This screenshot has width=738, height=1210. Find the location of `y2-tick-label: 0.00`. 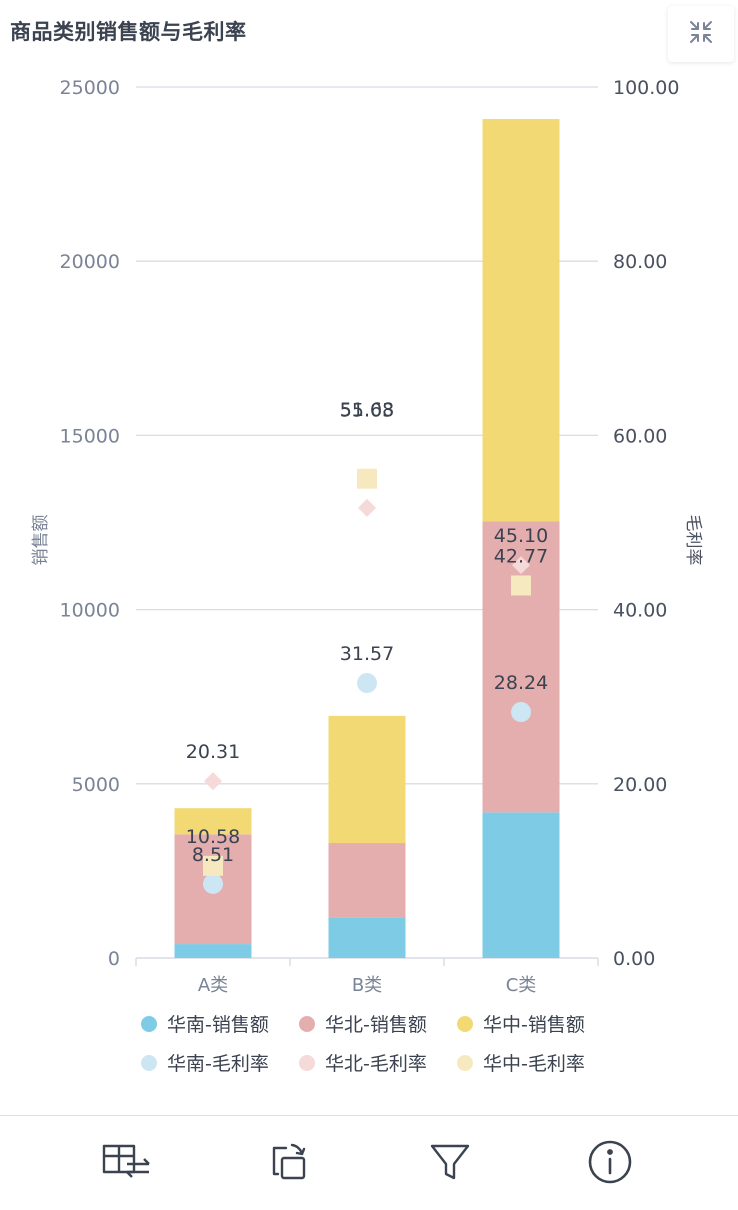

y2-tick-label: 0.00 is located at coordinates (634, 959).